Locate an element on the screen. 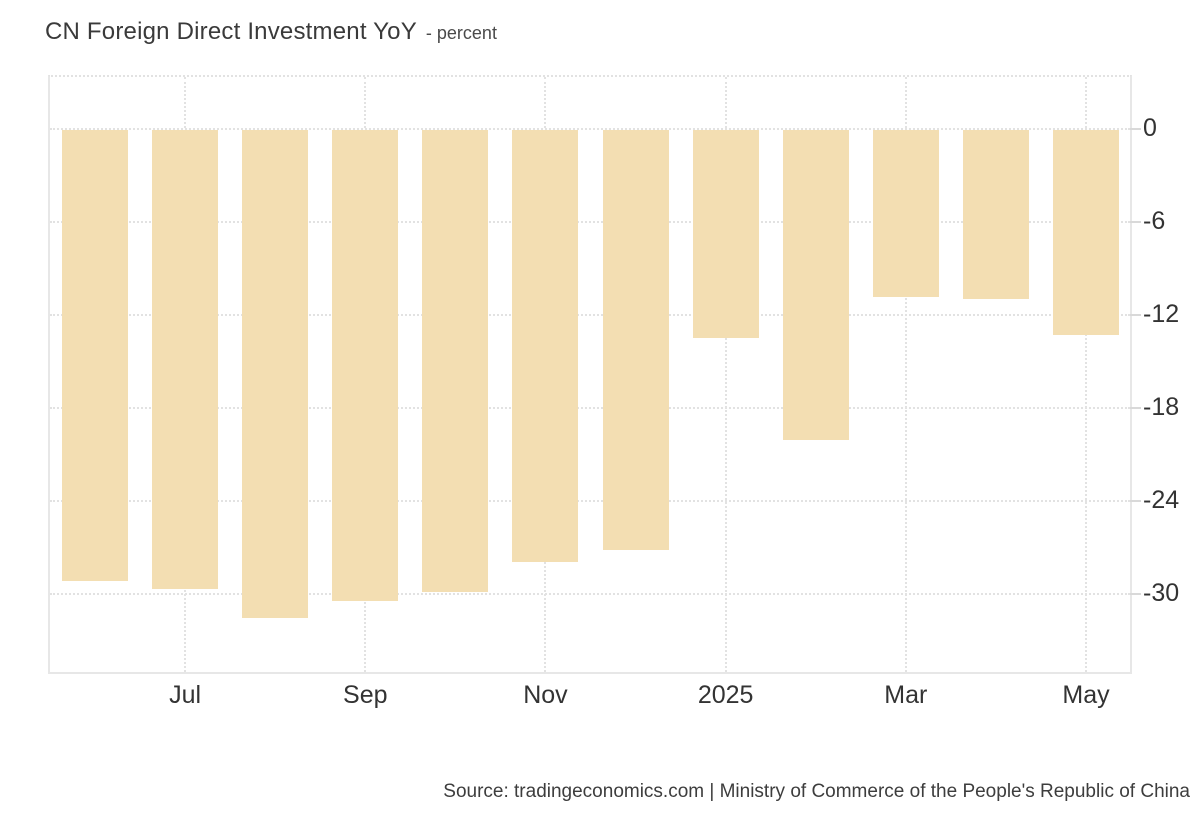 Image resolution: width=1200 pixels, height=820 pixels. y-tick-label: -12 is located at coordinates (1161, 313).